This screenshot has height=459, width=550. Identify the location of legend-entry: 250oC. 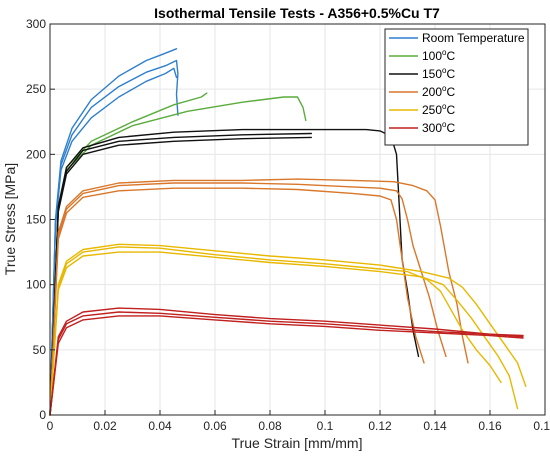
(438, 109).